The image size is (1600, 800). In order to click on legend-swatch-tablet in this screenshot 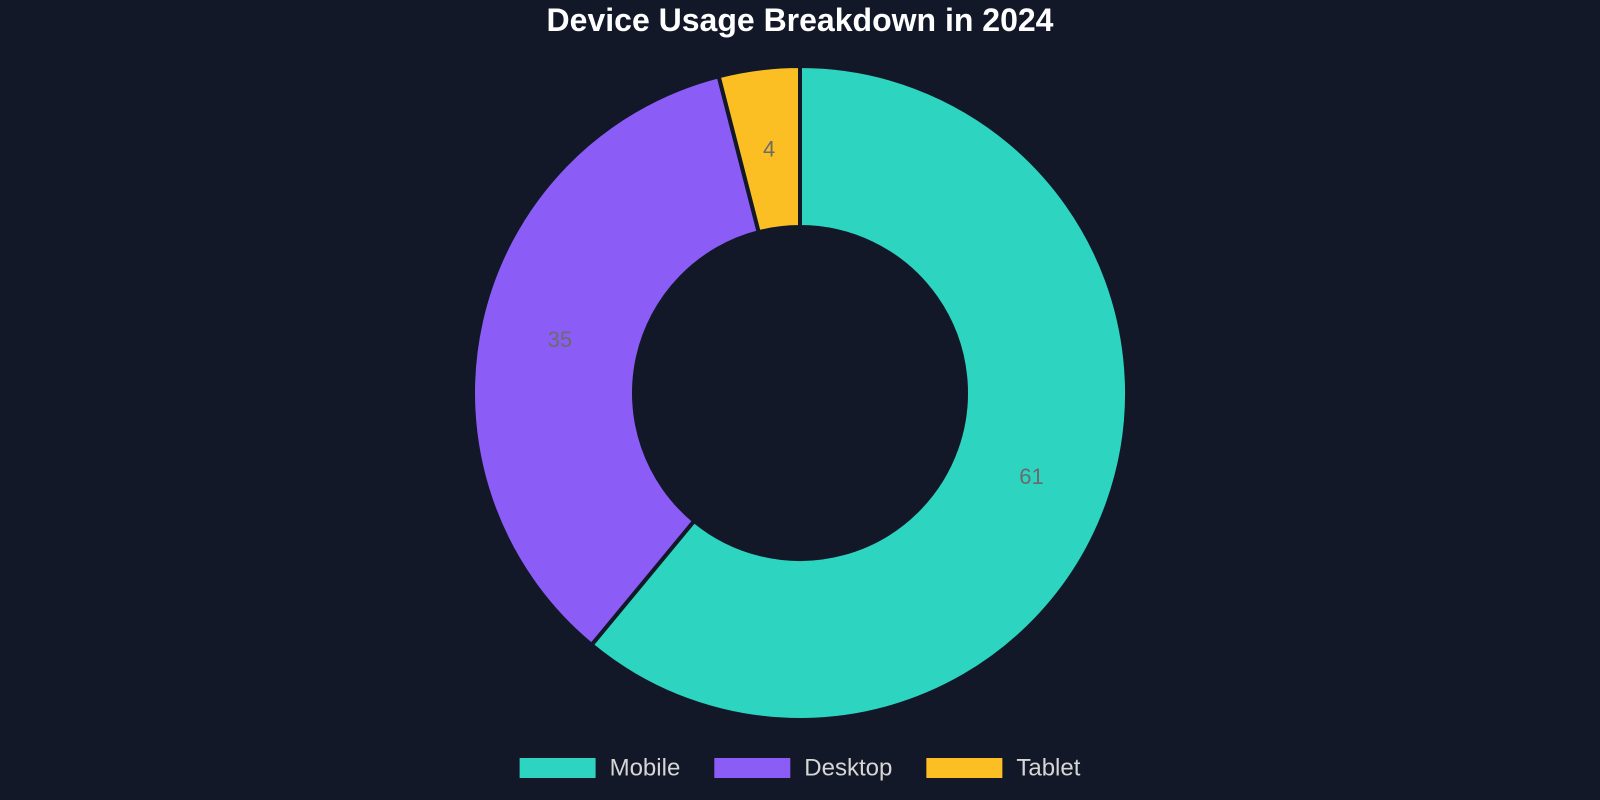, I will do `click(964, 768)`.